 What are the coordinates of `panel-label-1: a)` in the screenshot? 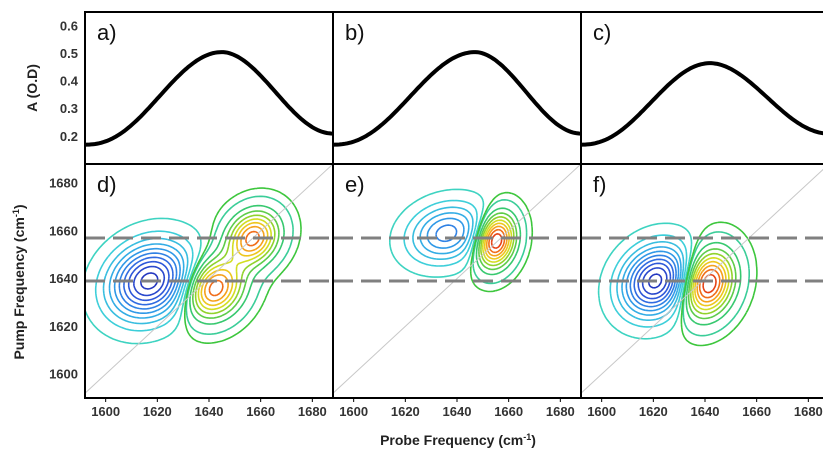 It's located at (107, 32).